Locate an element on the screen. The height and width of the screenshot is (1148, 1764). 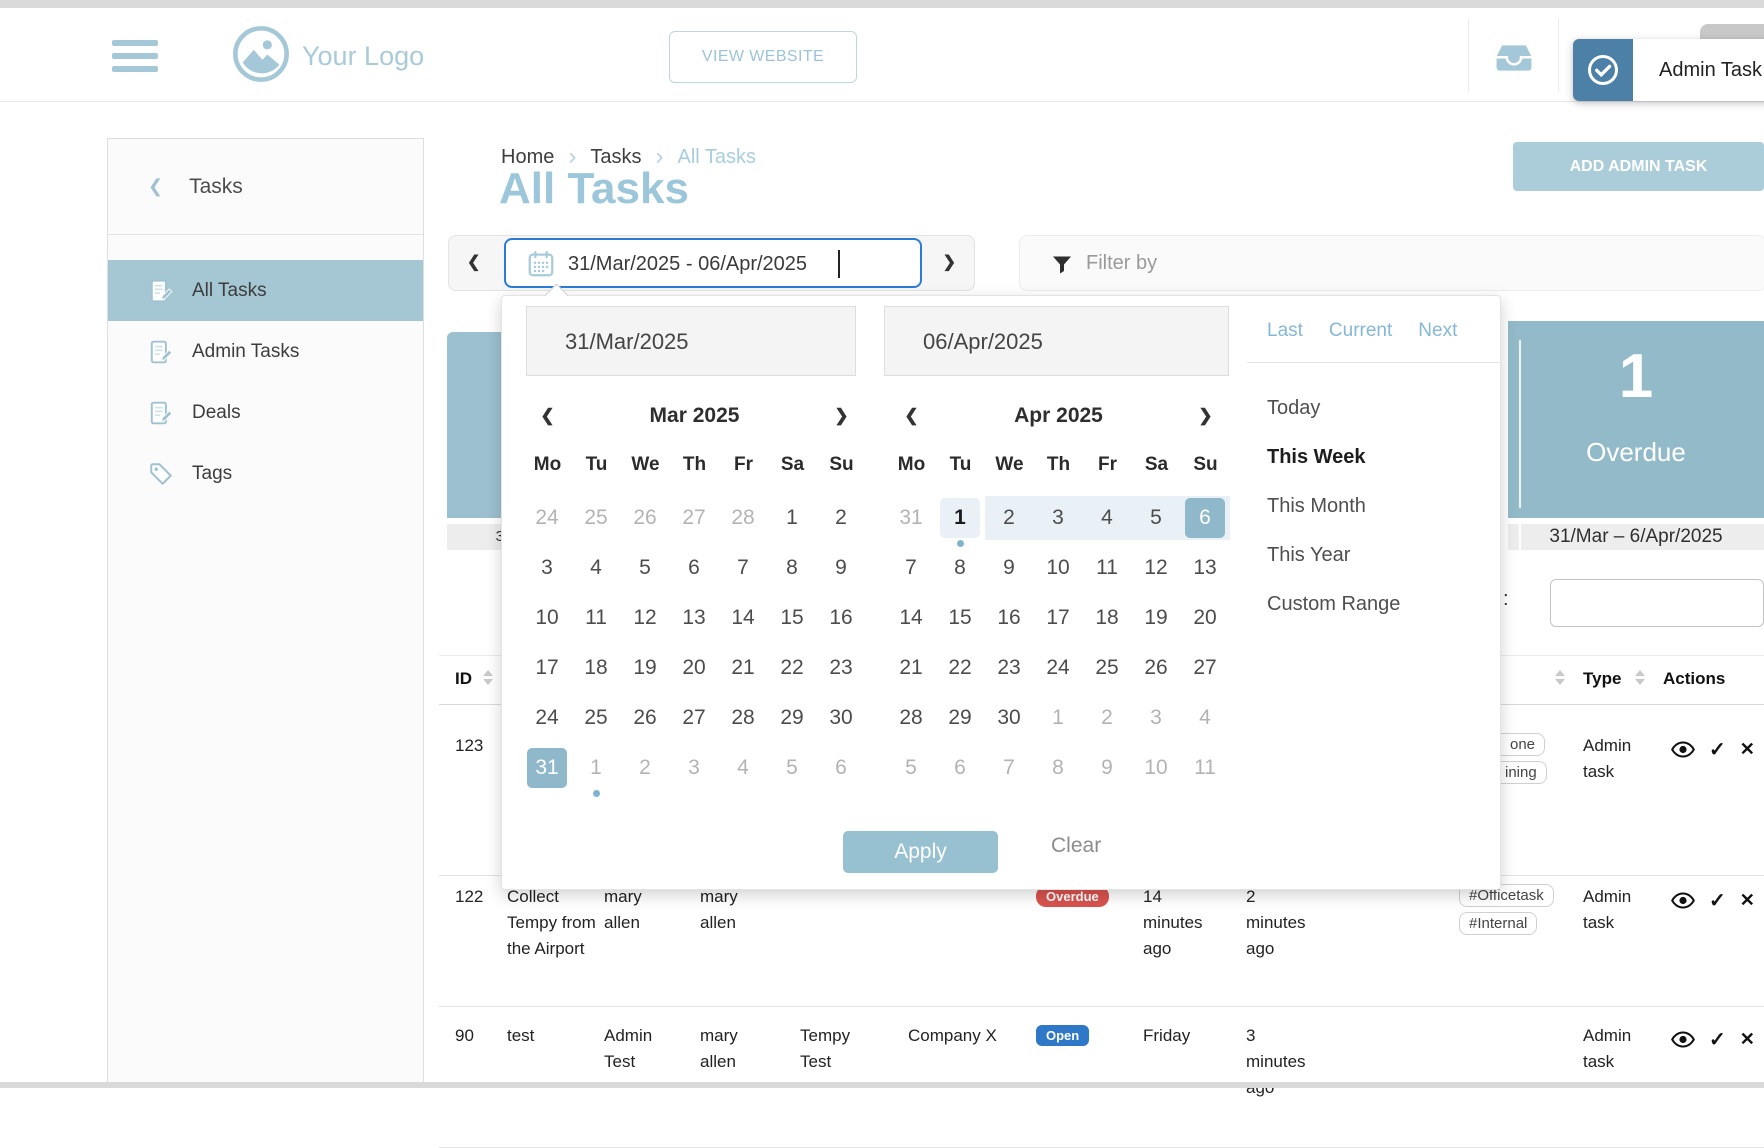
end-date-field: 06/Apr/2025 is located at coordinates (1056, 341).